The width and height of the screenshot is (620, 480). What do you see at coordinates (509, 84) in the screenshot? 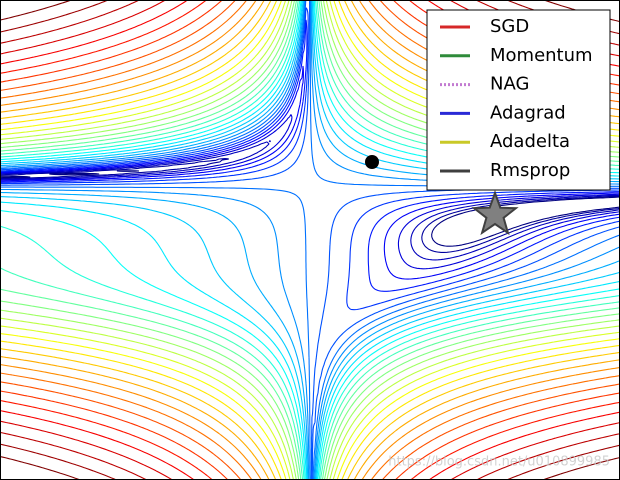
I see `legend-label: NAG` at bounding box center [509, 84].